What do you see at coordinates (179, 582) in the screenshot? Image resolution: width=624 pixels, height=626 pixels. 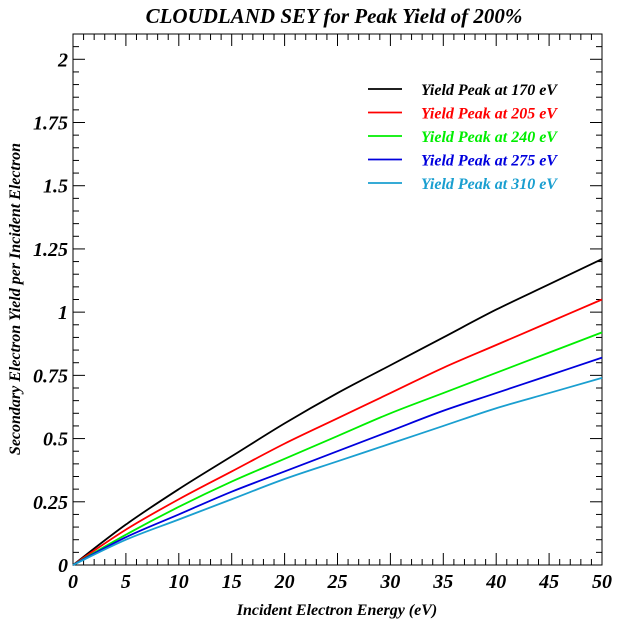 I see `x-tick-label: 10` at bounding box center [179, 582].